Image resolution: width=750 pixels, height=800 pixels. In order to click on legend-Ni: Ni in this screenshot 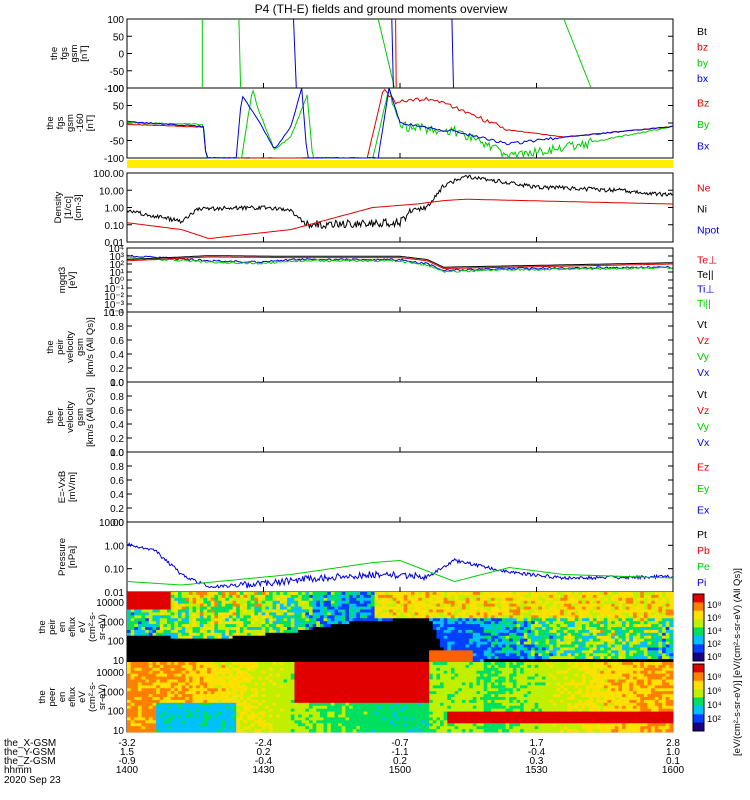, I will do `click(702, 210)`.